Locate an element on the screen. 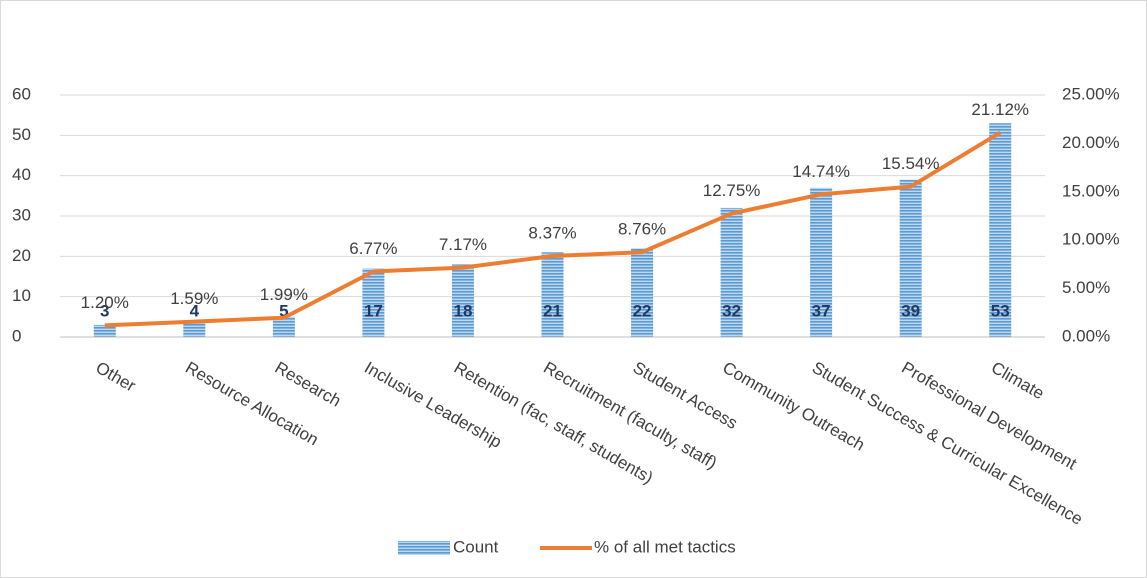 This screenshot has width=1147, height=578. y2-tick-label: 5.00% is located at coordinates (1086, 287).